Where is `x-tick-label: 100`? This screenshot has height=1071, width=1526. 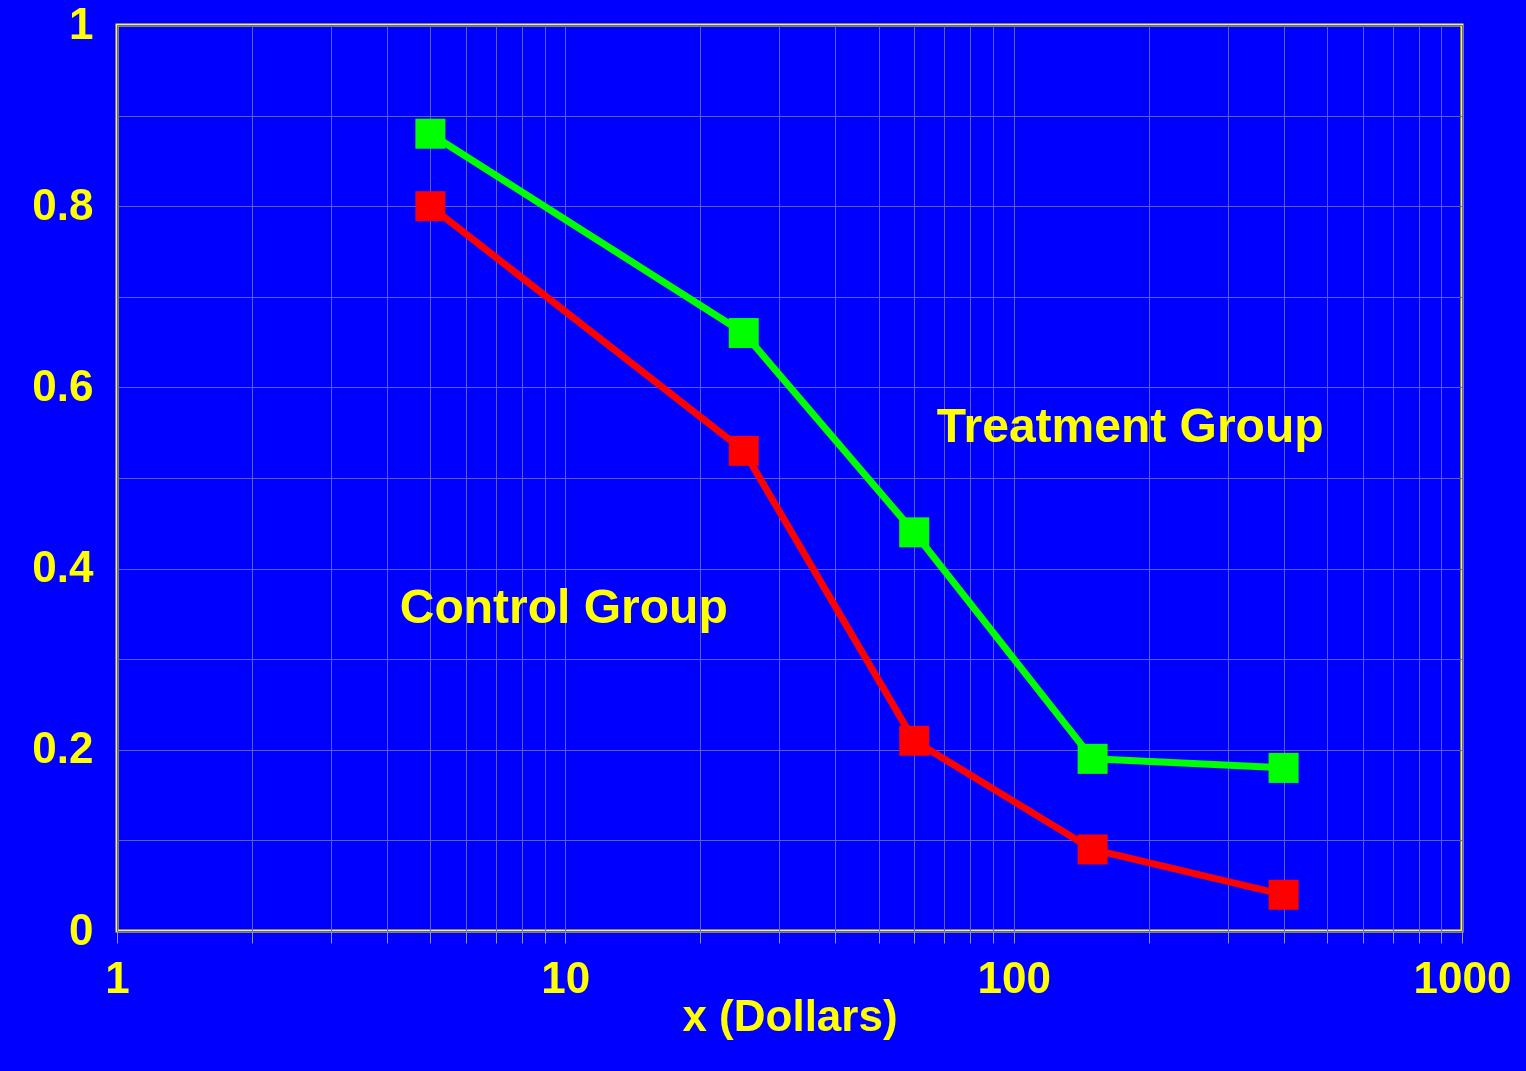 x-tick-label: 100 is located at coordinates (1014, 977).